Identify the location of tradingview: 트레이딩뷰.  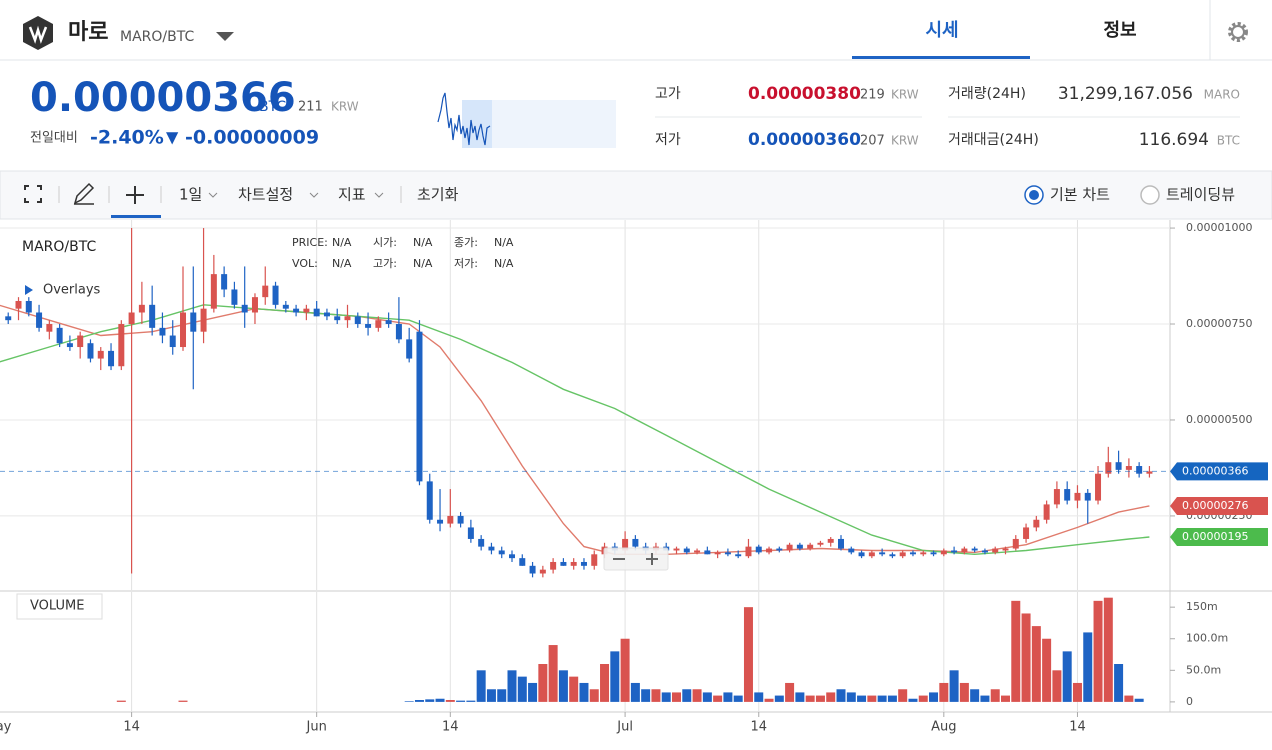
(1200, 195).